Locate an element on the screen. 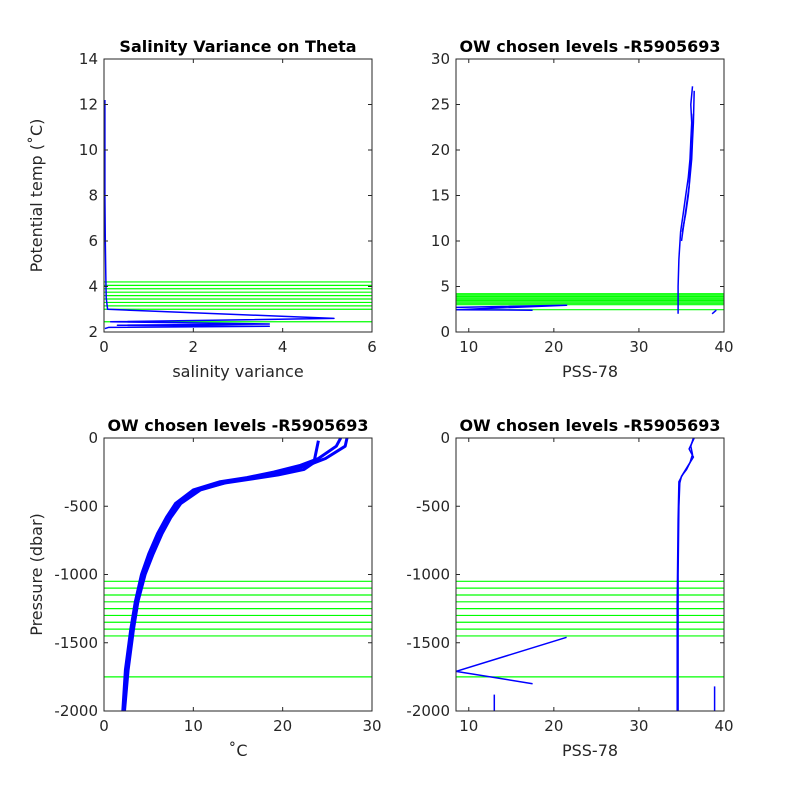 The height and width of the screenshot is (800, 800). y-tick-label: 4 is located at coordinates (93, 287).